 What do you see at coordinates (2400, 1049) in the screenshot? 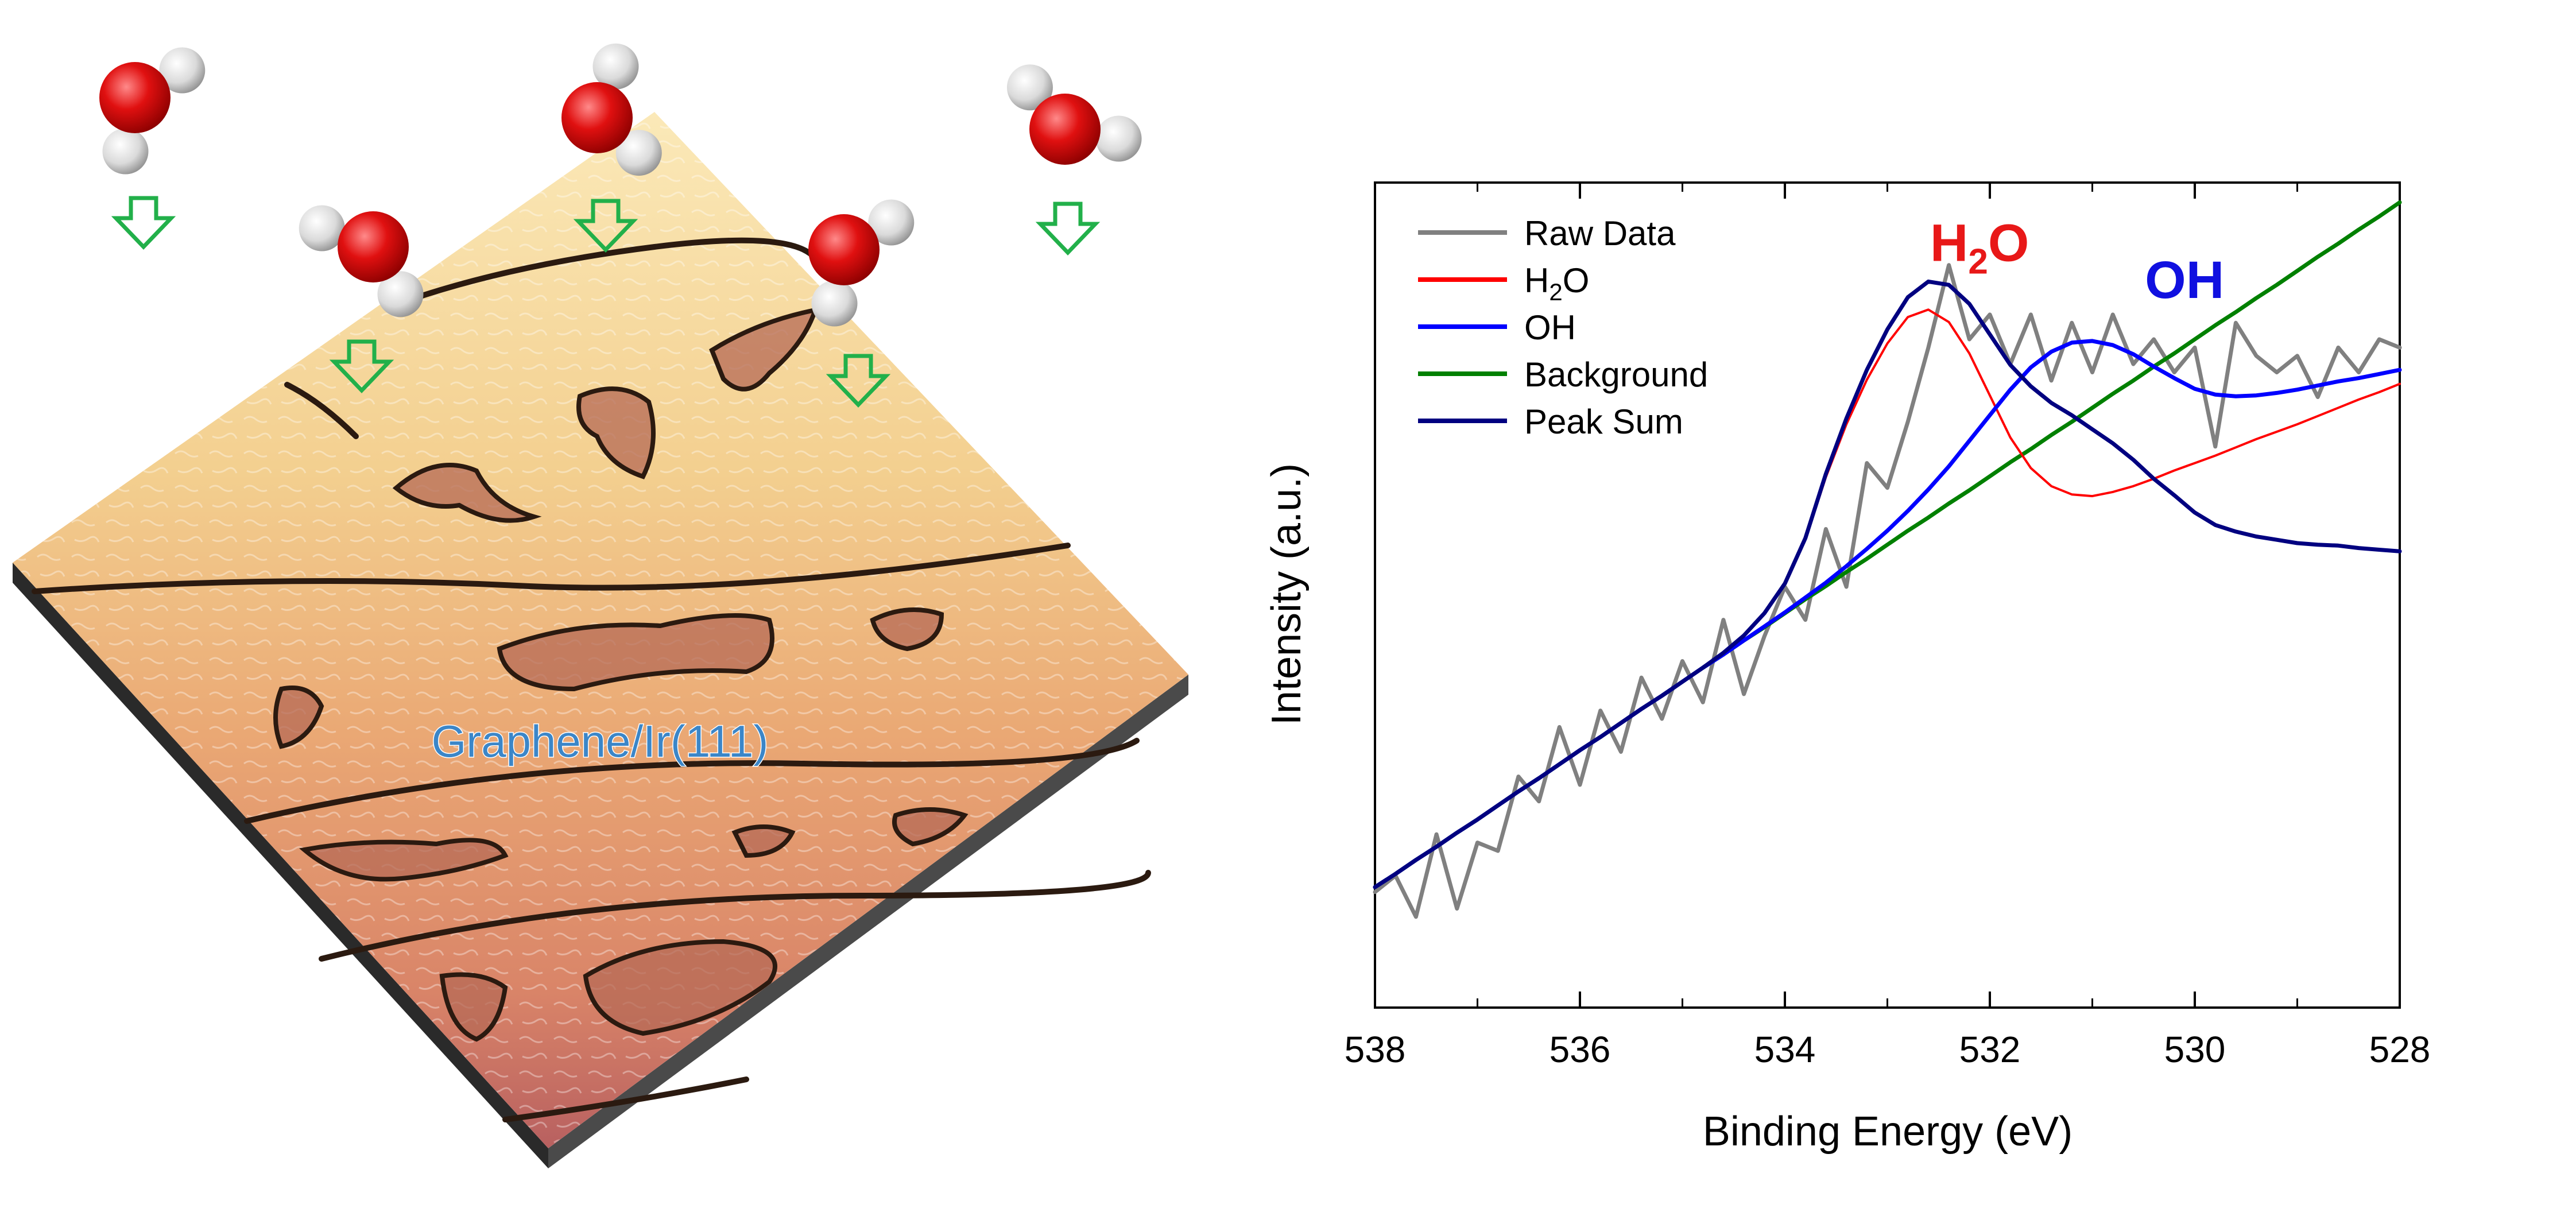
I see `x-tick-label: 528` at bounding box center [2400, 1049].